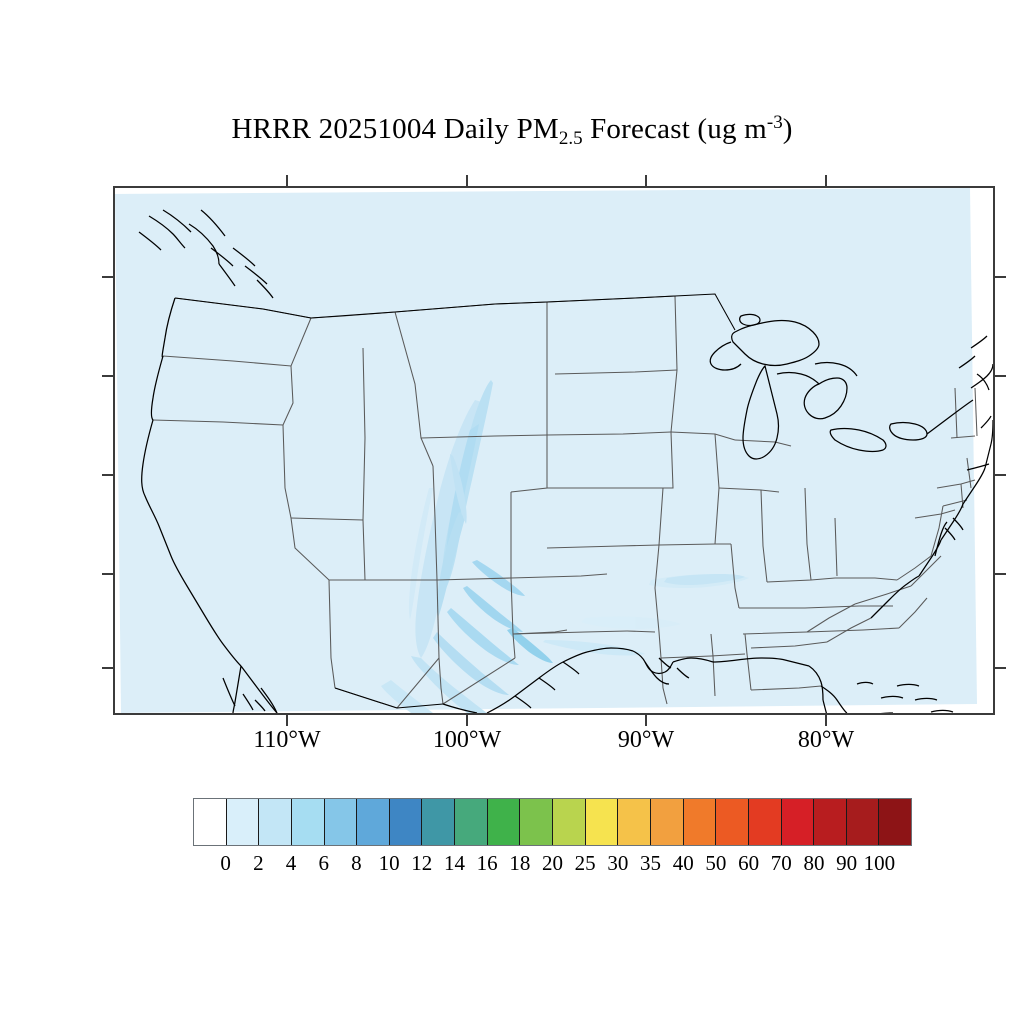 This screenshot has height=1024, width=1024. Describe the element at coordinates (646, 615) in the screenshot. I see `pm25-band-southeast` at that location.